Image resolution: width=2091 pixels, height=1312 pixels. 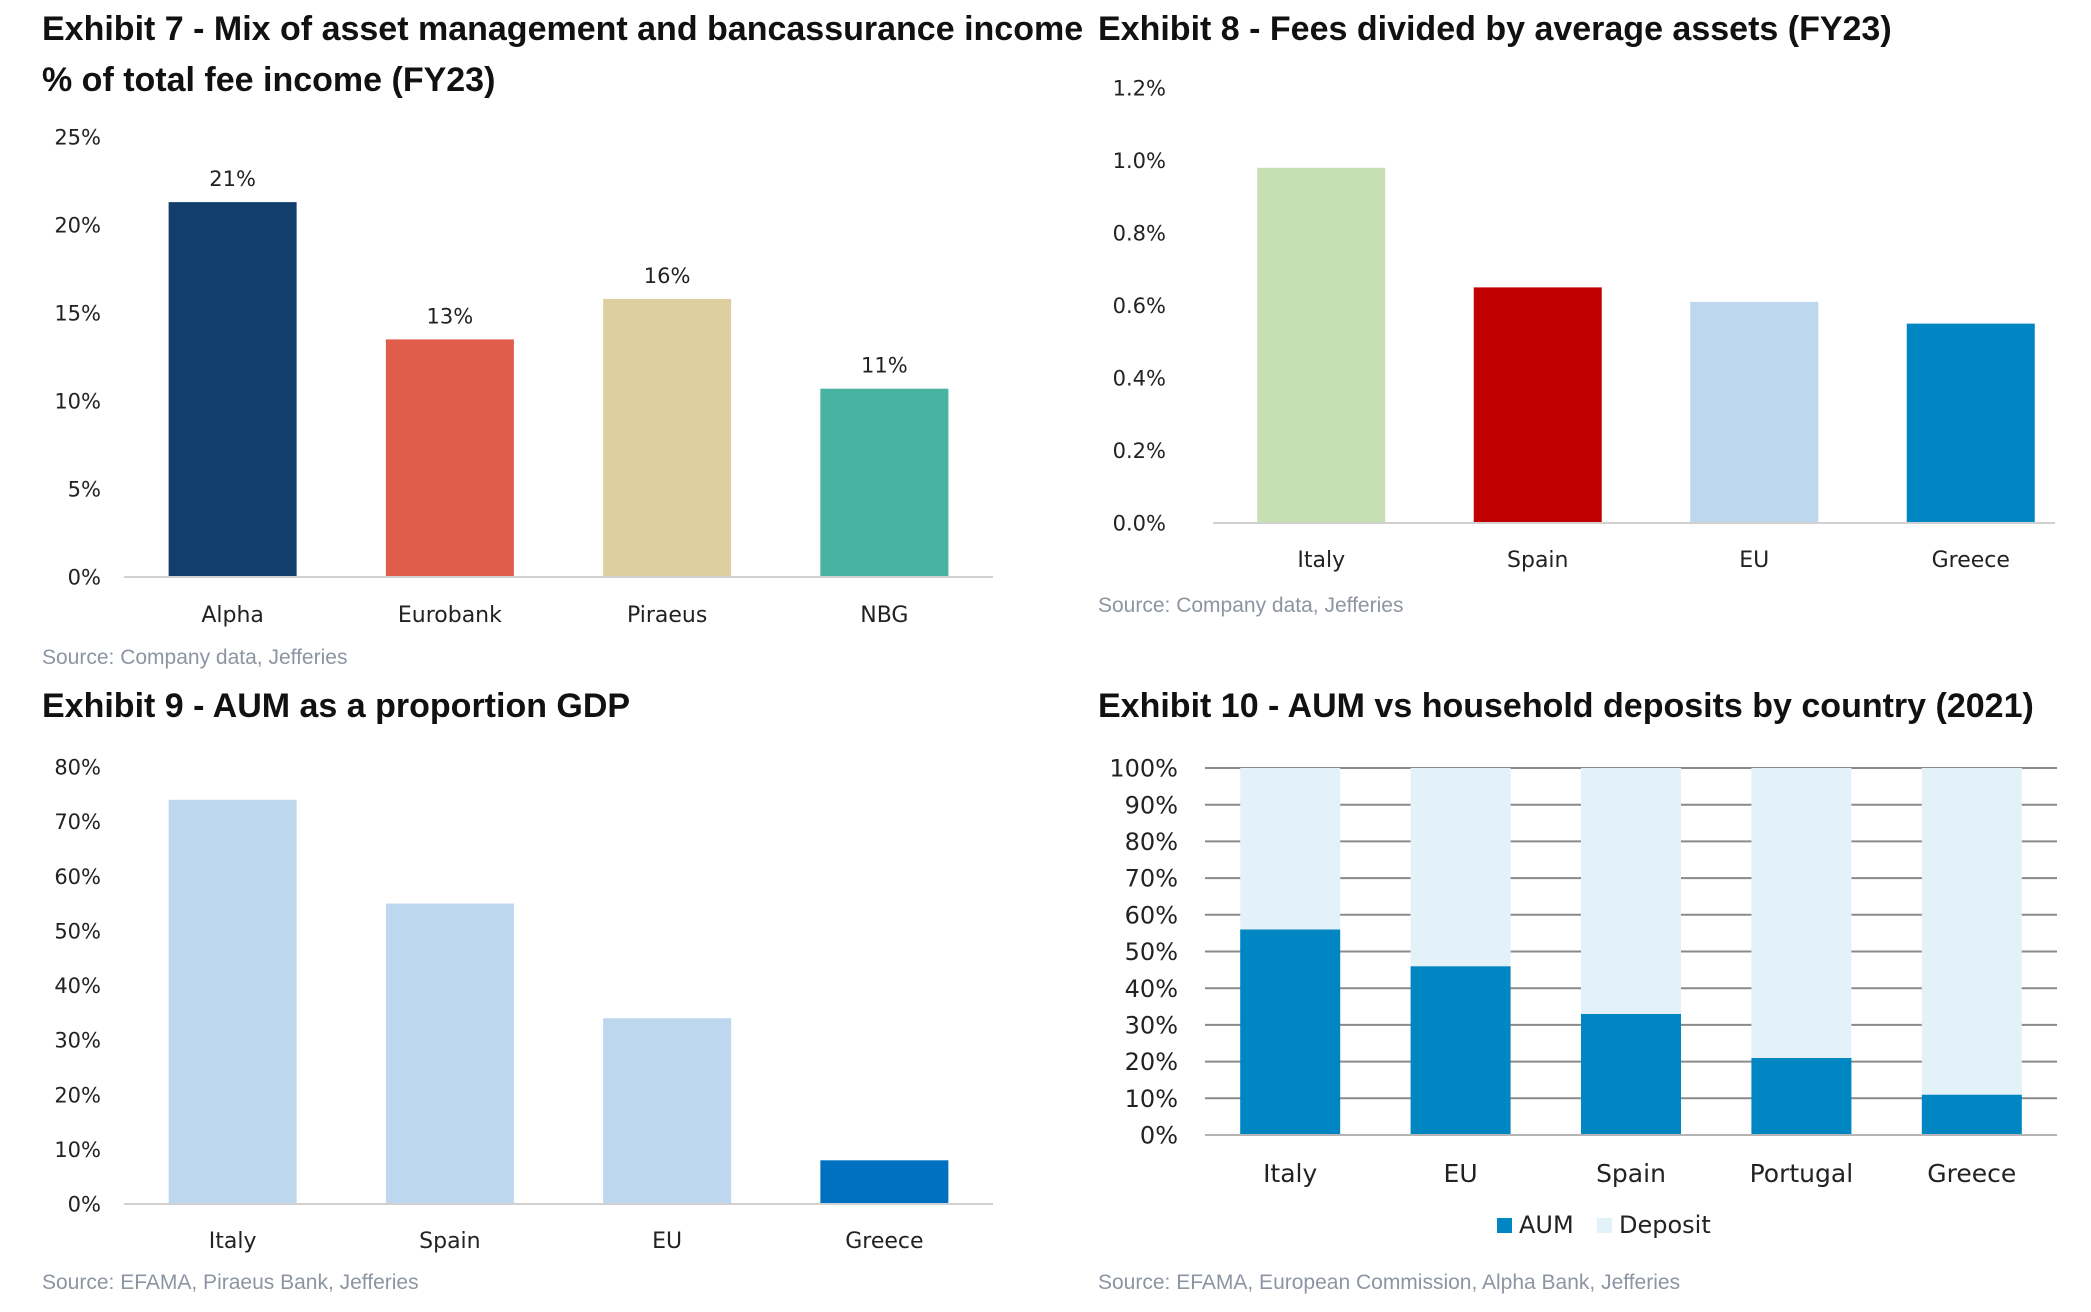 What do you see at coordinates (77, 138) in the screenshot?
I see `y-tick-label: 25%` at bounding box center [77, 138].